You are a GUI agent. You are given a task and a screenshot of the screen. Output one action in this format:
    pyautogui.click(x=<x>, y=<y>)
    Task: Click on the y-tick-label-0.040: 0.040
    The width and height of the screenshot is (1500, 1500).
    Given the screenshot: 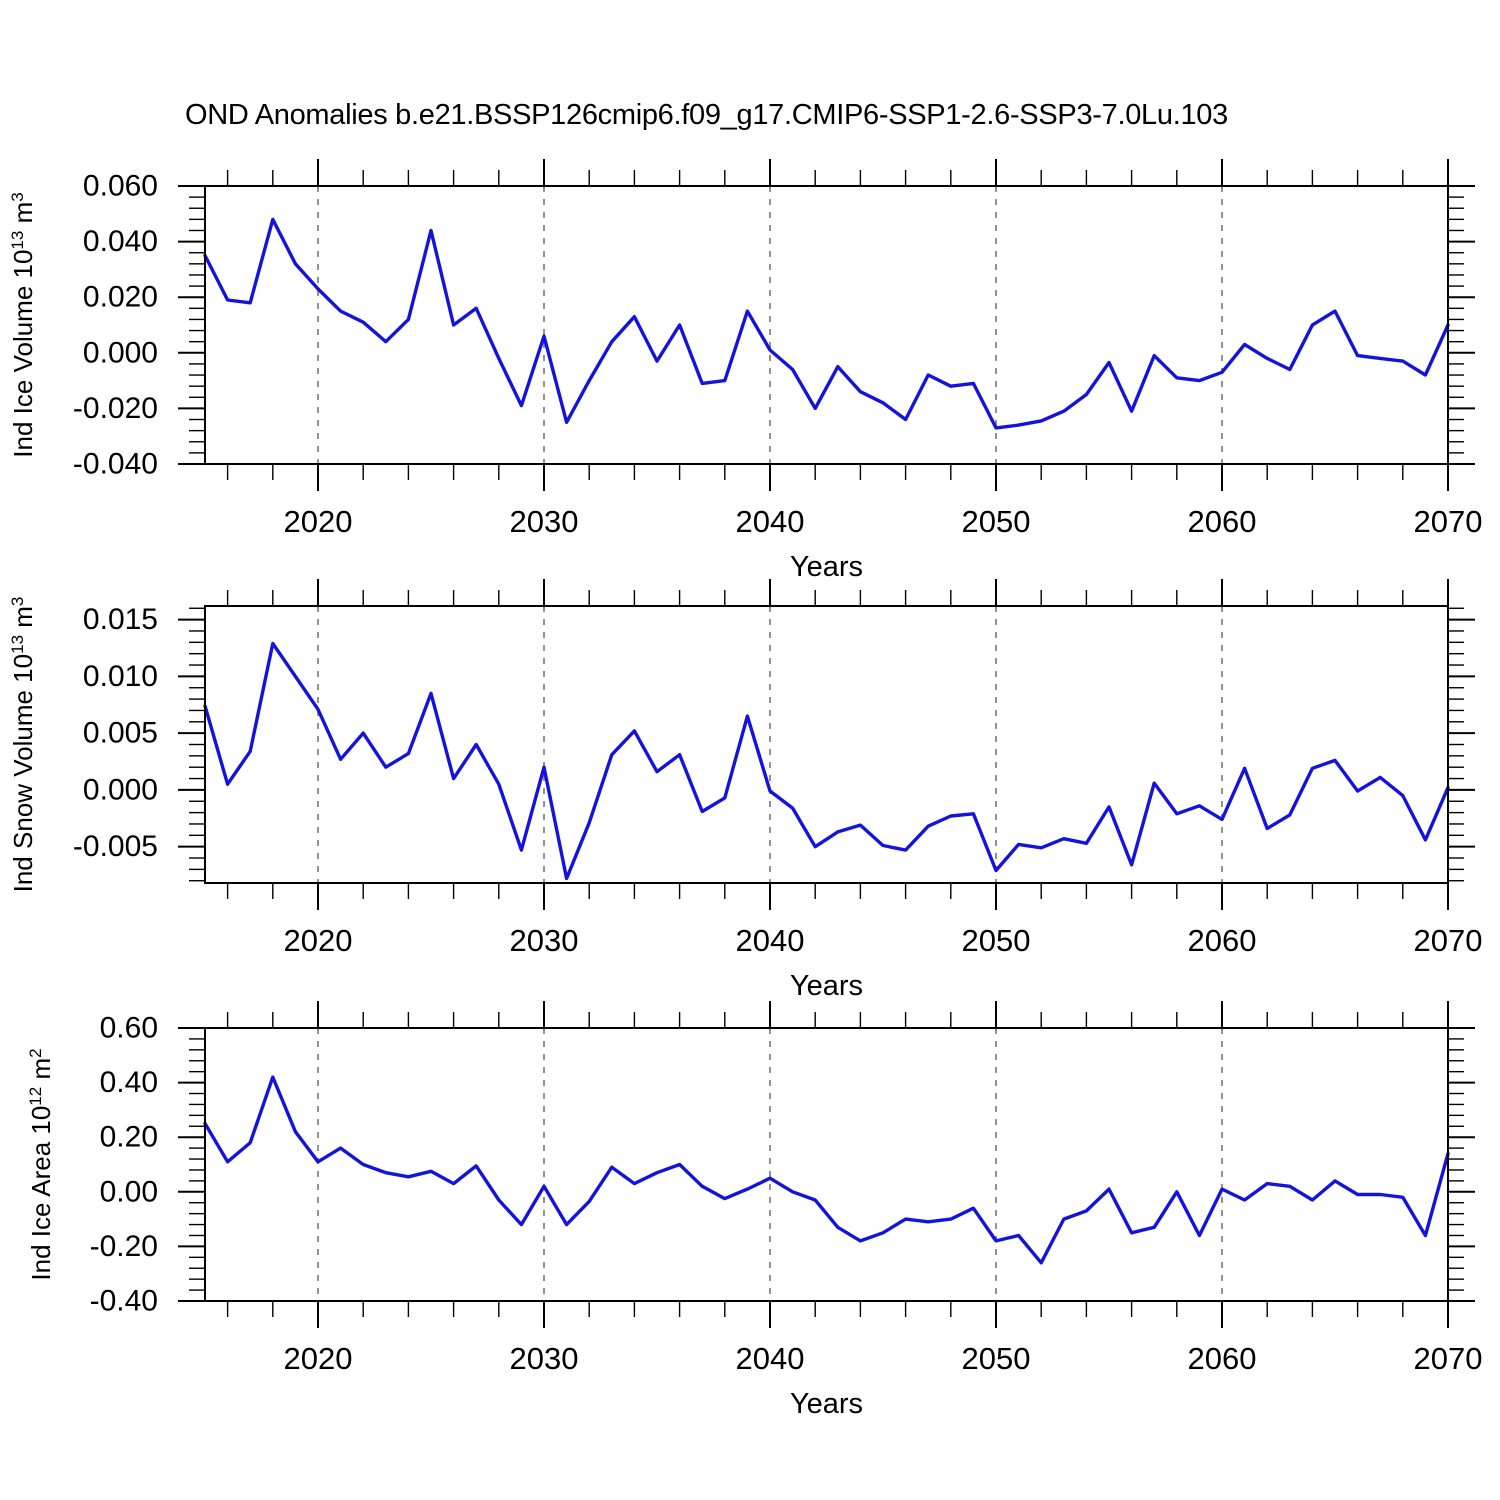 What is the action you would take?
    pyautogui.click(x=120, y=241)
    